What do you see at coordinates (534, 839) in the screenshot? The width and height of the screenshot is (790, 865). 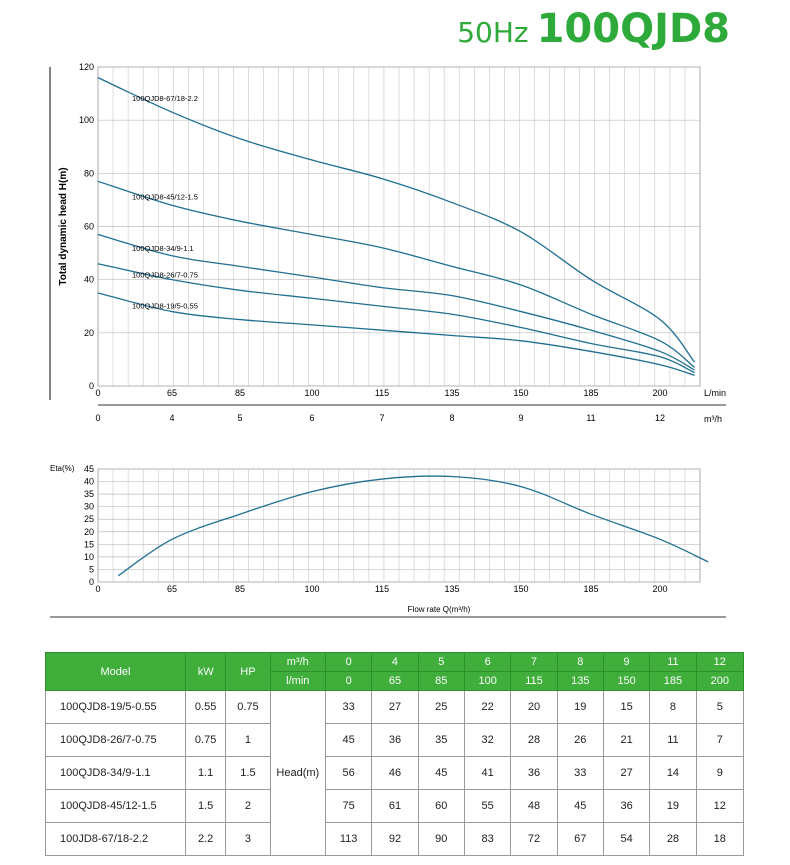 I see `head-value-cell: 72` at bounding box center [534, 839].